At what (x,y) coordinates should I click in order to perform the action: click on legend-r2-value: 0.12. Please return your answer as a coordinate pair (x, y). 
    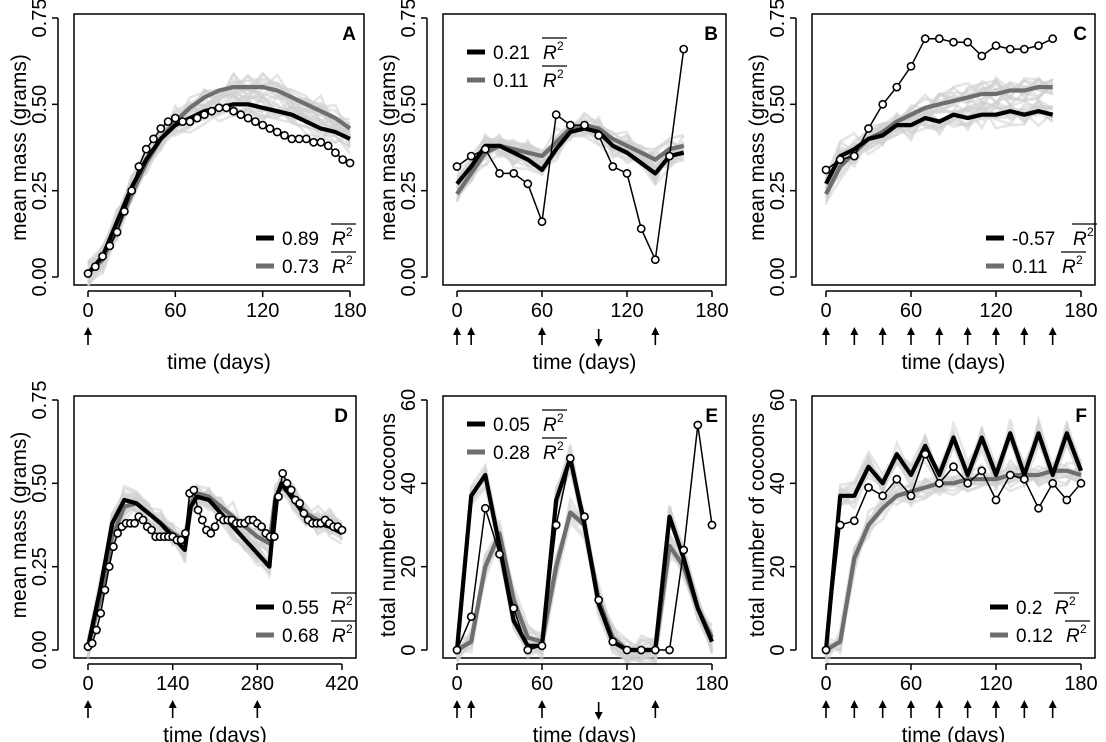
    Looking at the image, I should click on (1034, 636).